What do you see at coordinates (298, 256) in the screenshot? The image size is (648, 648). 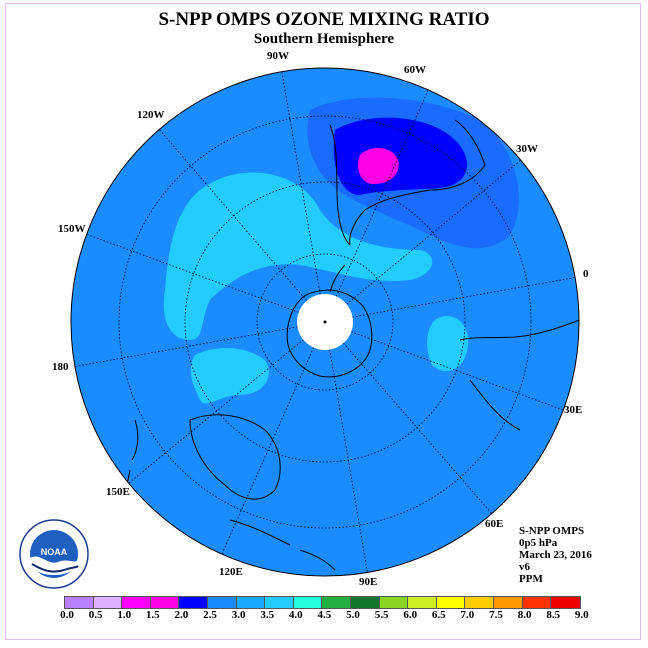 I see `low-ozone-band-west` at bounding box center [298, 256].